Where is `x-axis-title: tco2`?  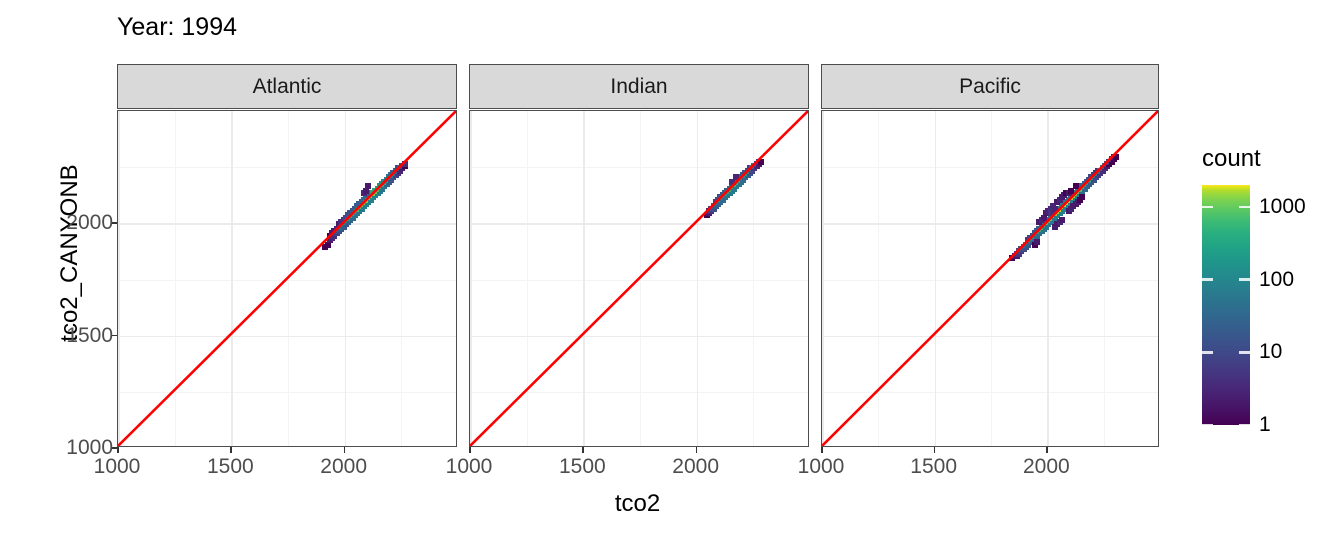 x-axis-title: tco2 is located at coordinates (637, 503).